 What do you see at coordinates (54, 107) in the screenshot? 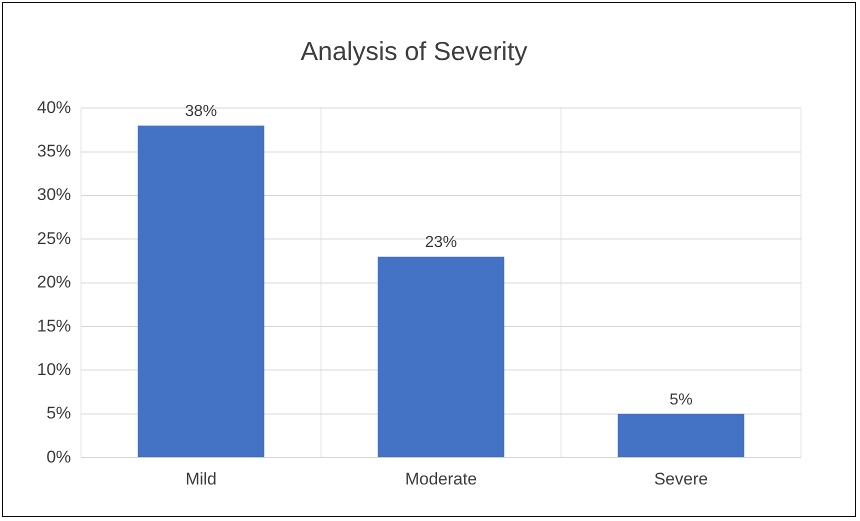
I see `y-tick-label: 40%` at bounding box center [54, 107].